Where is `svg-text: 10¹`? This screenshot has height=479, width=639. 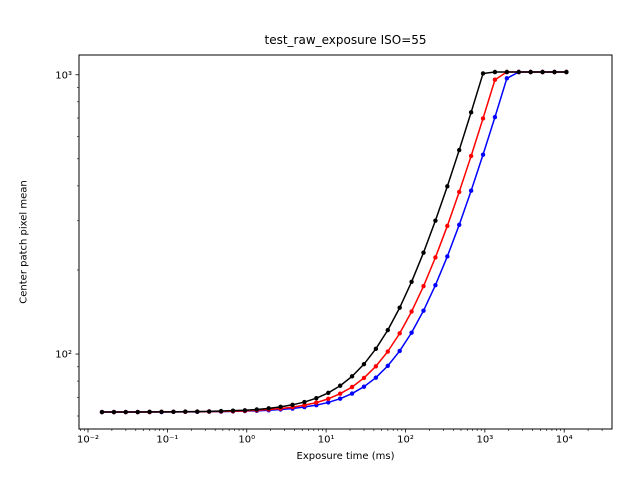
svg-text: 10¹ is located at coordinates (326, 439).